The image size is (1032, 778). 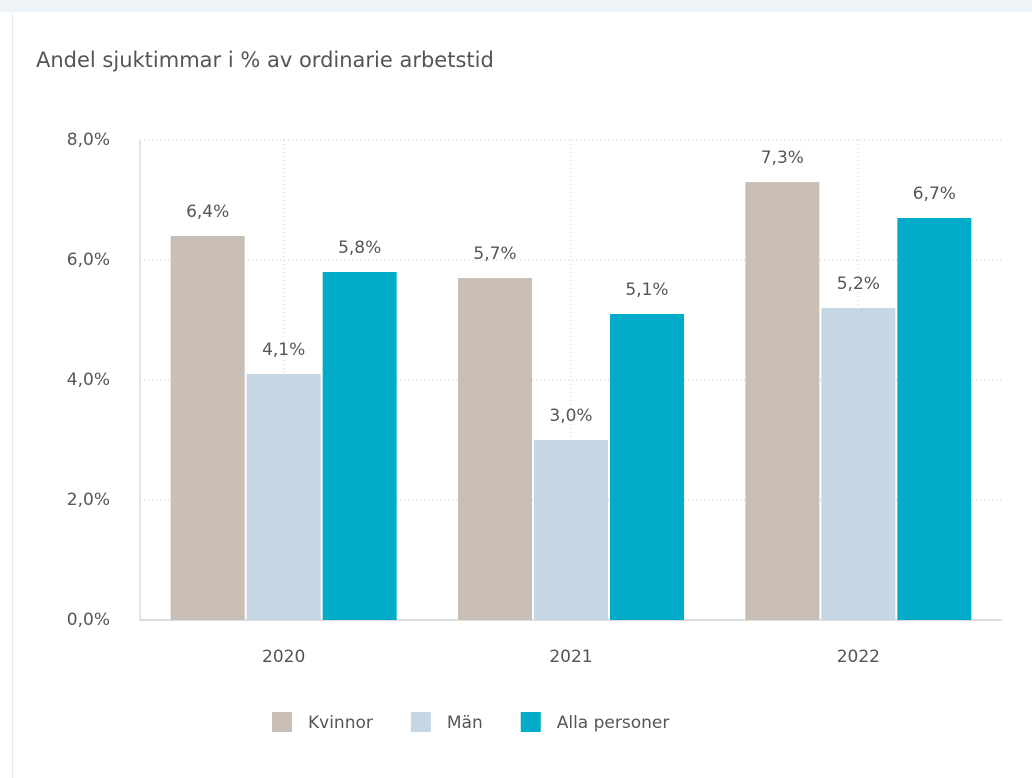 What do you see at coordinates (88, 620) in the screenshot?
I see `y-tick-label: 0,0%` at bounding box center [88, 620].